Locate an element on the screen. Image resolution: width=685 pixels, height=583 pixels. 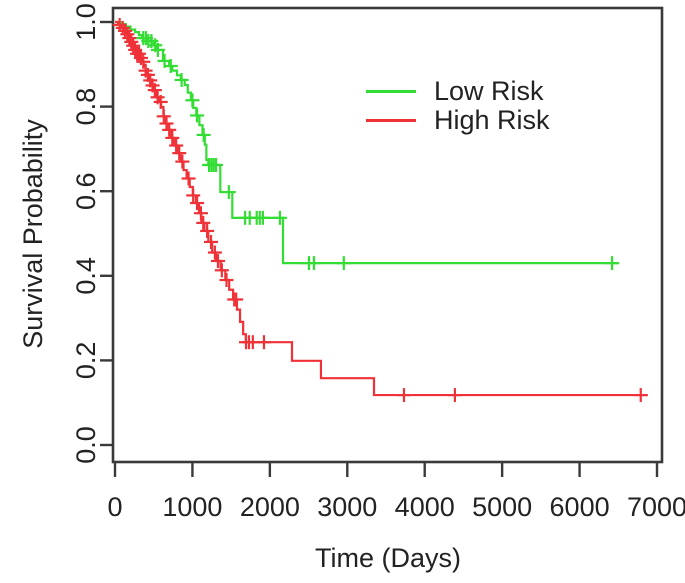
legend: Low Risk High Risk is located at coordinates (458, 105).